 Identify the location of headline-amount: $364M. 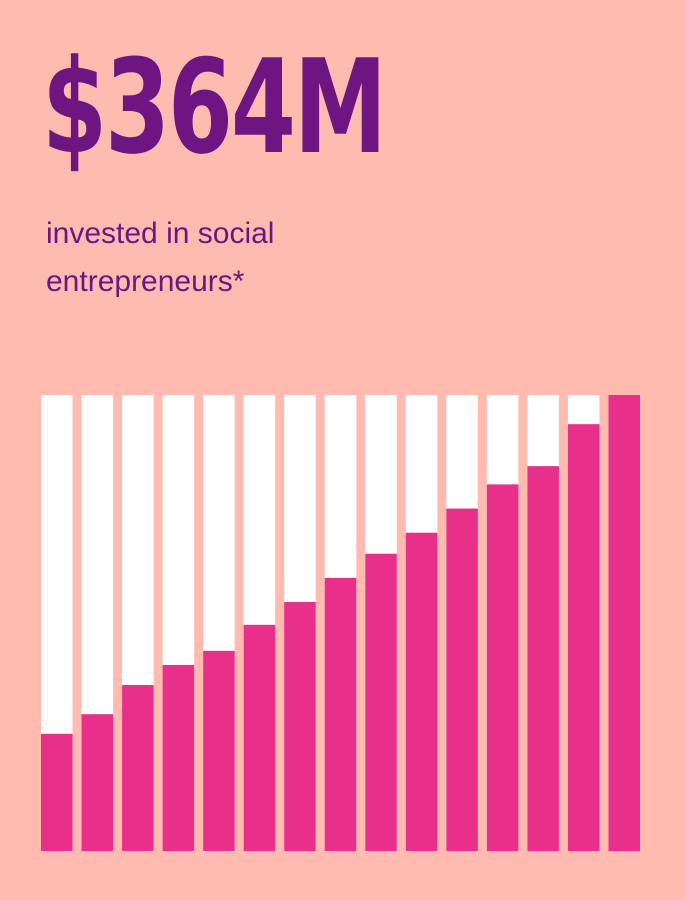
(214, 107).